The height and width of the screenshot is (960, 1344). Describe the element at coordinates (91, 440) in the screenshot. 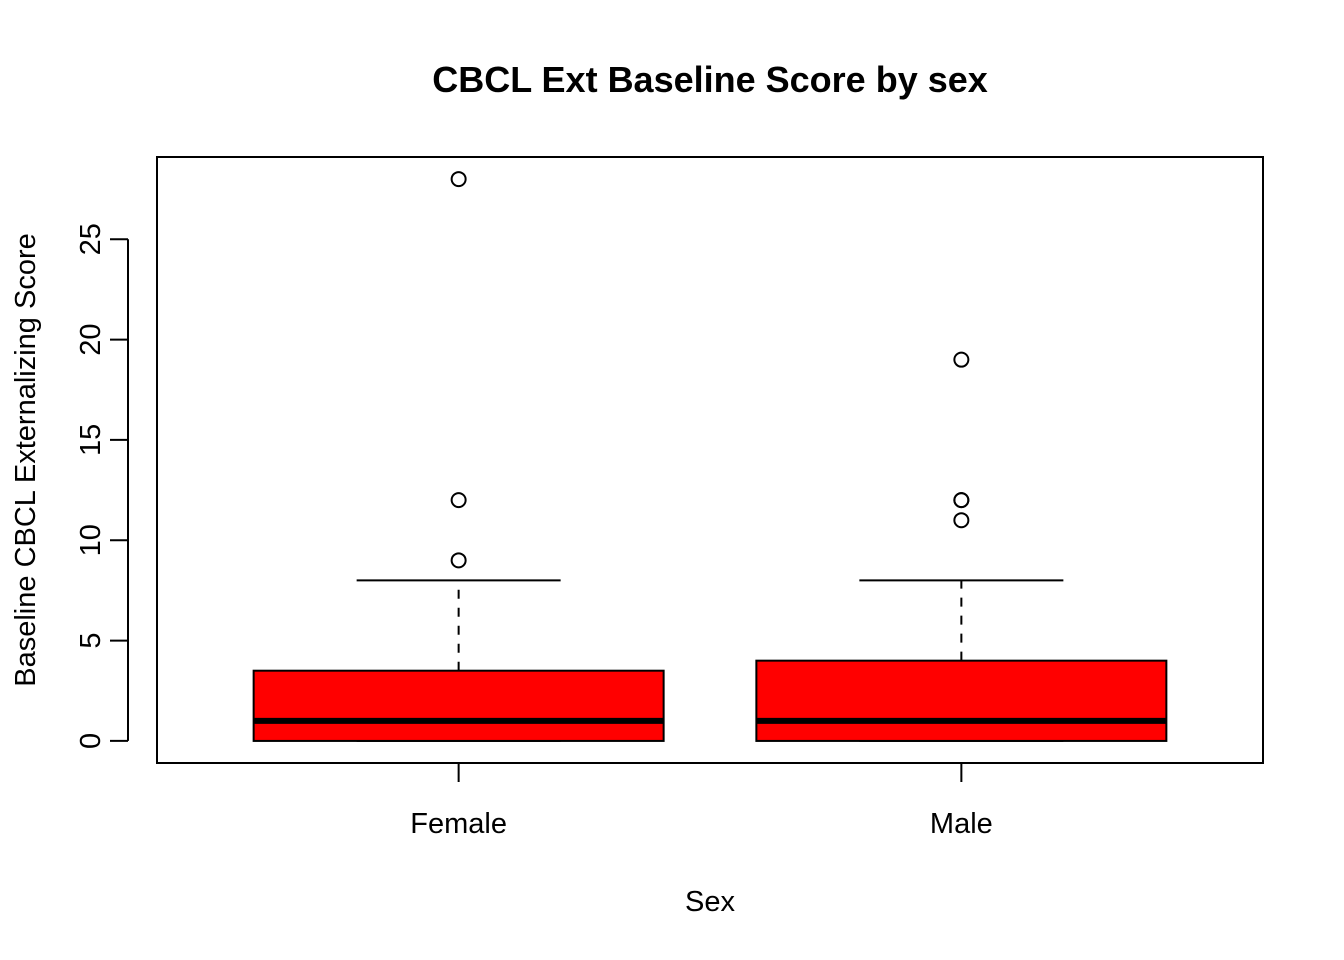

I see `y-tick-label-15: 15` at that location.